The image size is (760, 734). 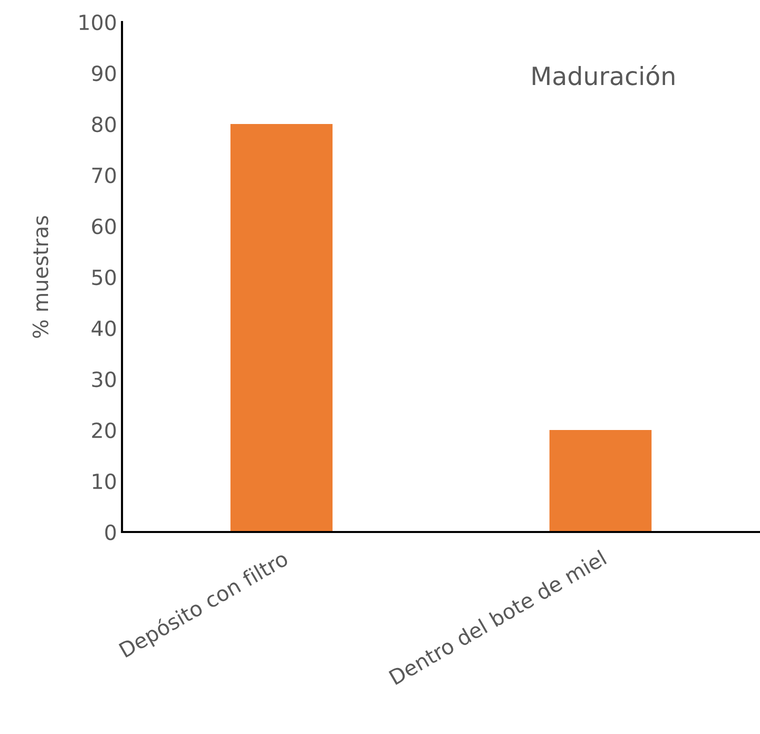 What do you see at coordinates (98, 22) in the screenshot?
I see `y-tick-label: 100` at bounding box center [98, 22].